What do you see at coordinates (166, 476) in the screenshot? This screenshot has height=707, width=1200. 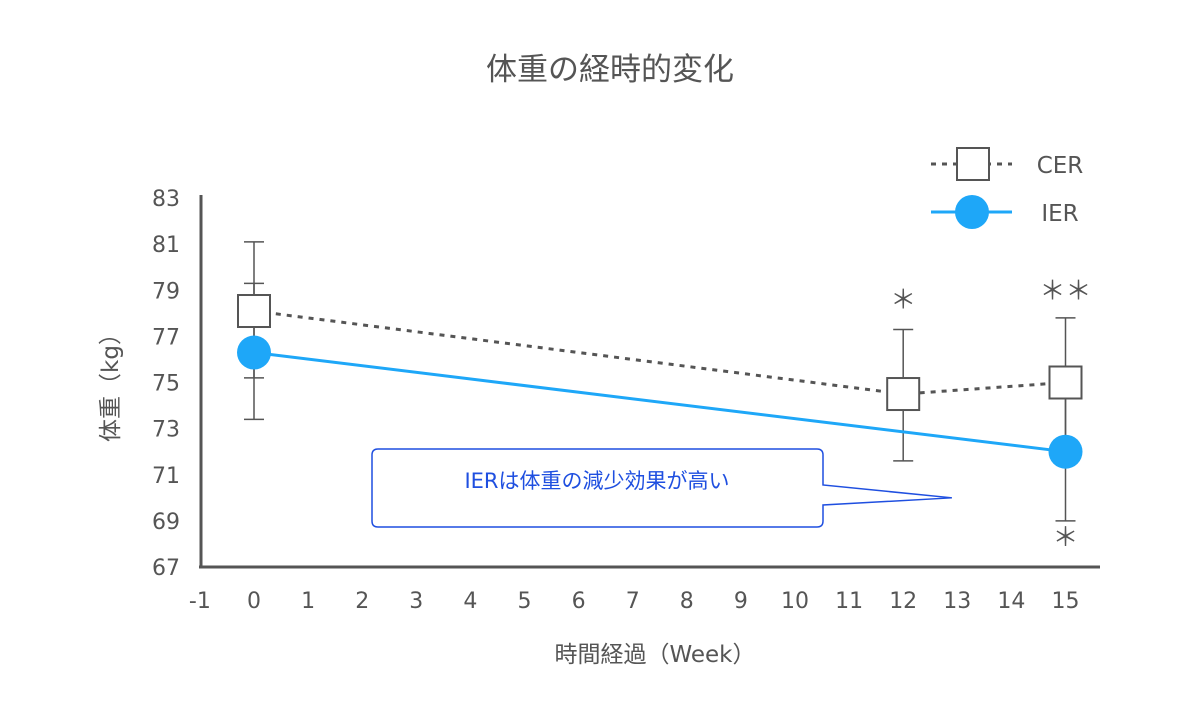 I see `y-tick-label: 71` at bounding box center [166, 476].